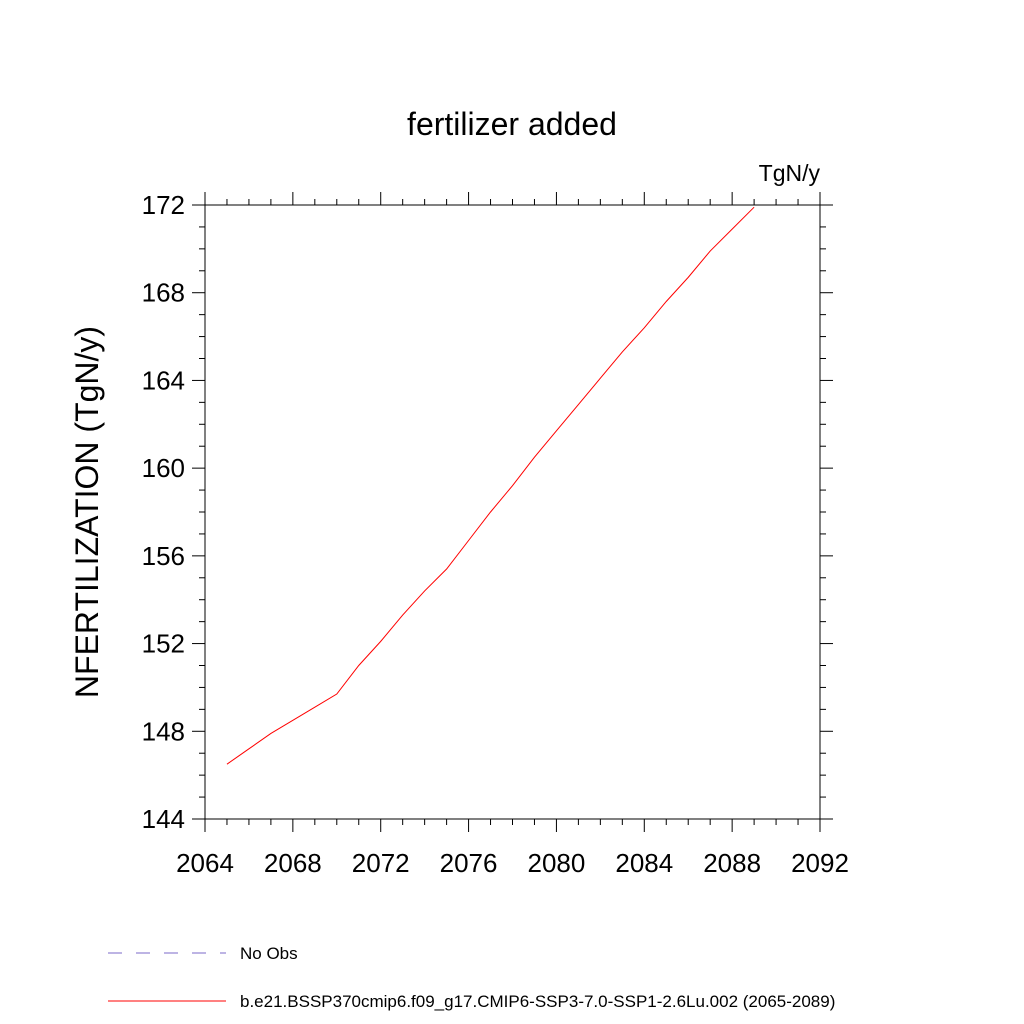 The width and height of the screenshot is (1024, 1024). What do you see at coordinates (469, 863) in the screenshot?
I see `x-tick-label: 2076` at bounding box center [469, 863].